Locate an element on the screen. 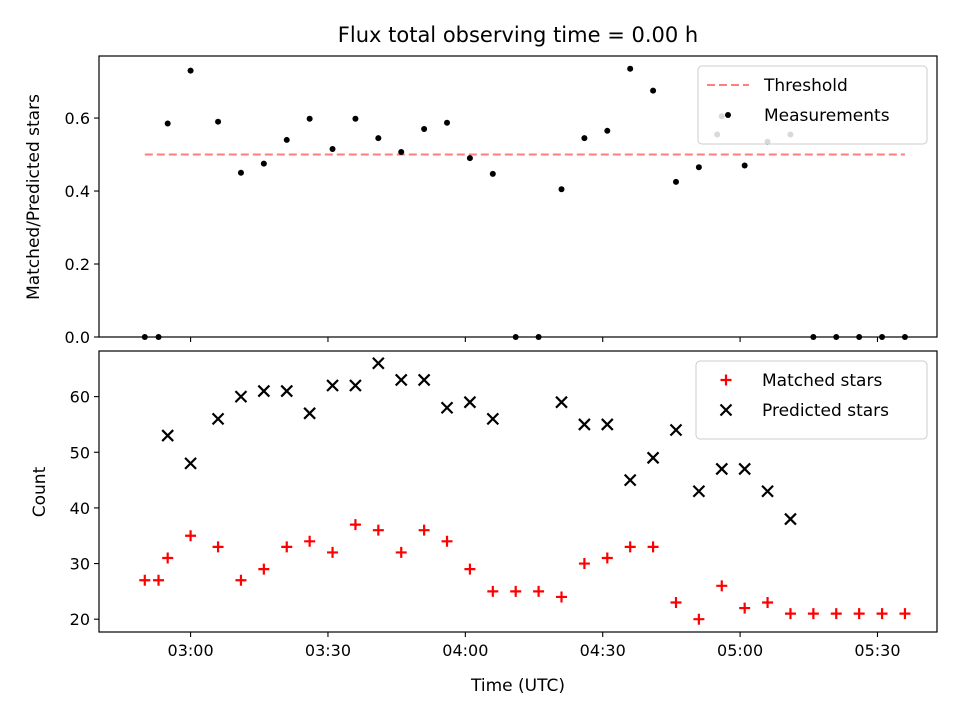  x-tick-label: 04:30 is located at coordinates (603, 650).